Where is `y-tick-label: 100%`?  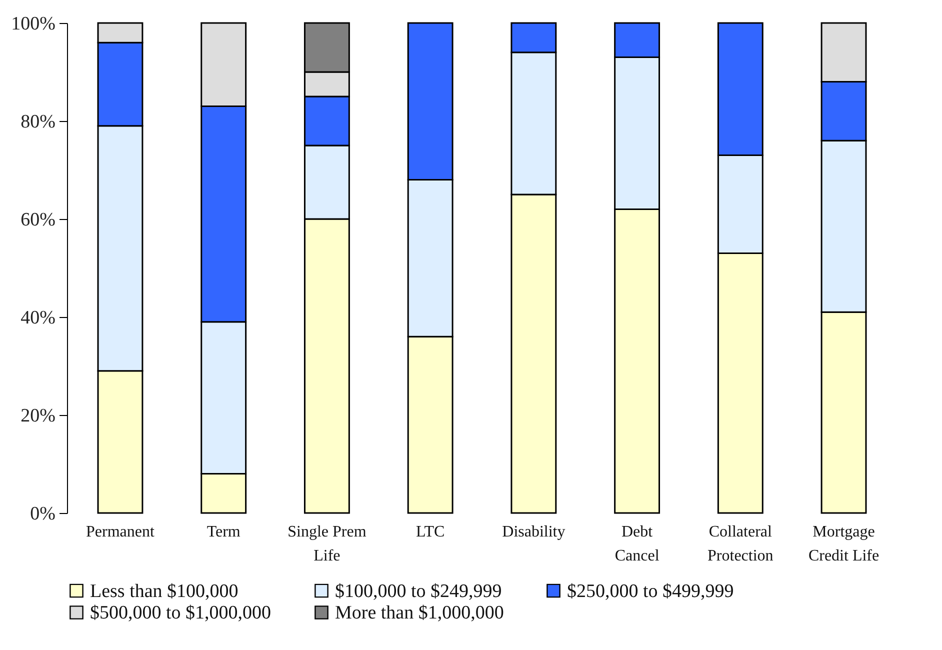
y-tick-label: 100% is located at coordinates (33, 24).